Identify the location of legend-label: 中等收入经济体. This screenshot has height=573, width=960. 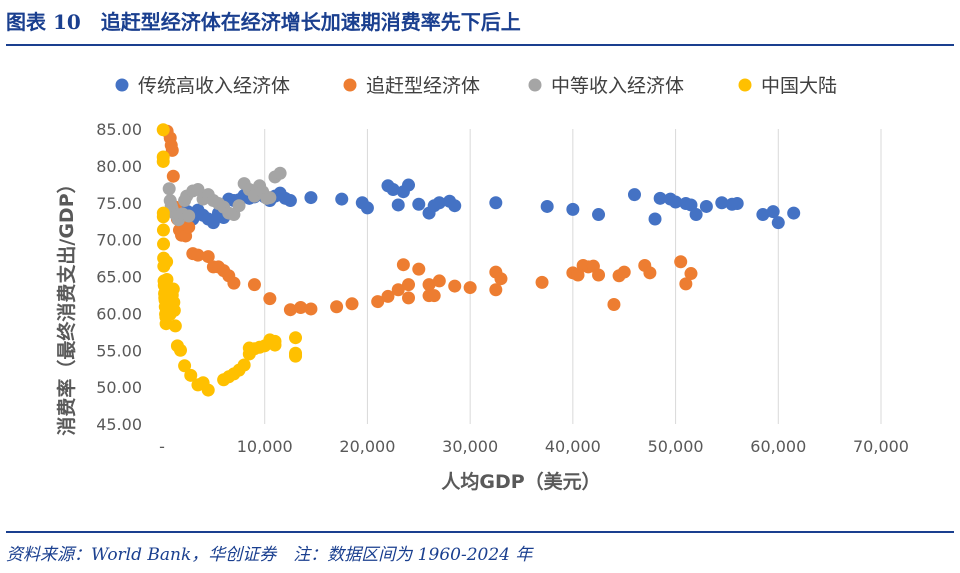
(617, 86).